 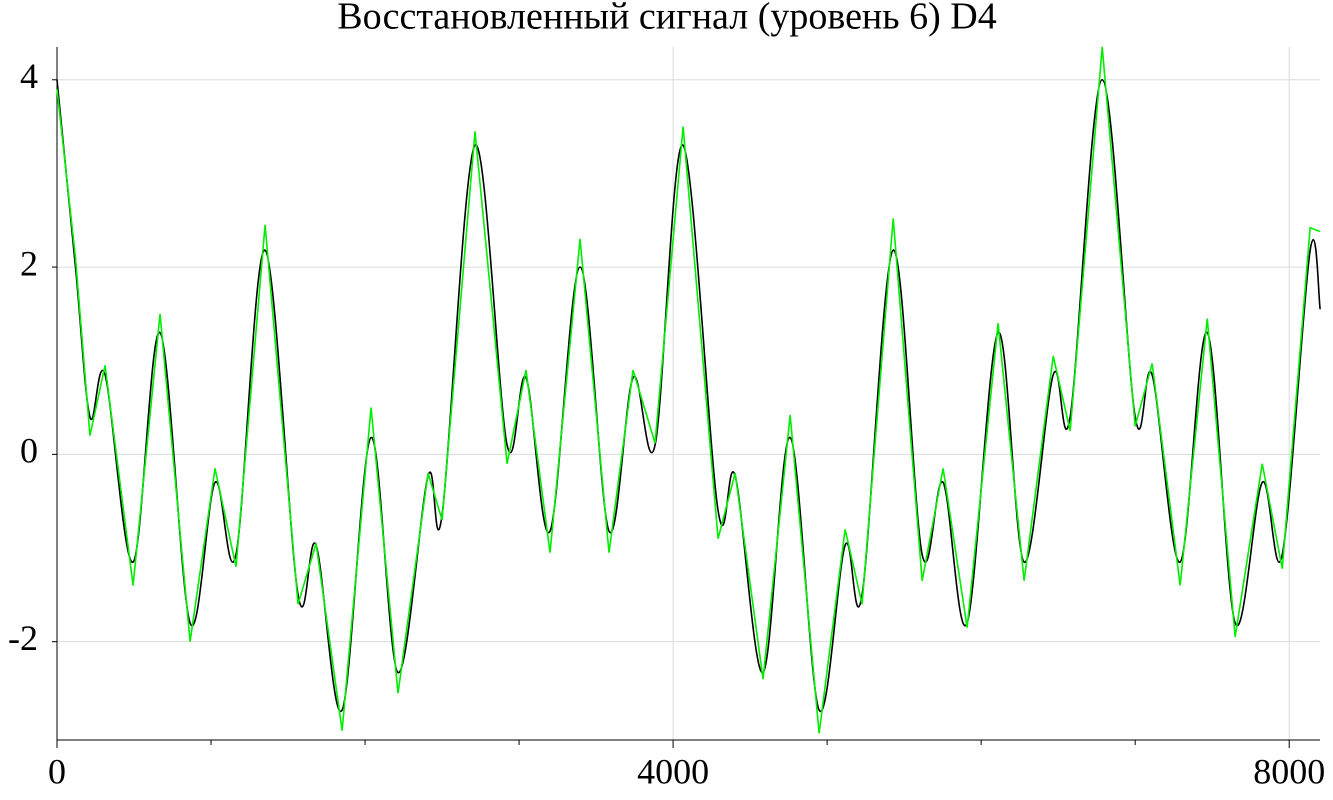 What do you see at coordinates (666, 19) in the screenshot?
I see `chart-title: Восстановленный сигнал (уровень 6) D4` at bounding box center [666, 19].